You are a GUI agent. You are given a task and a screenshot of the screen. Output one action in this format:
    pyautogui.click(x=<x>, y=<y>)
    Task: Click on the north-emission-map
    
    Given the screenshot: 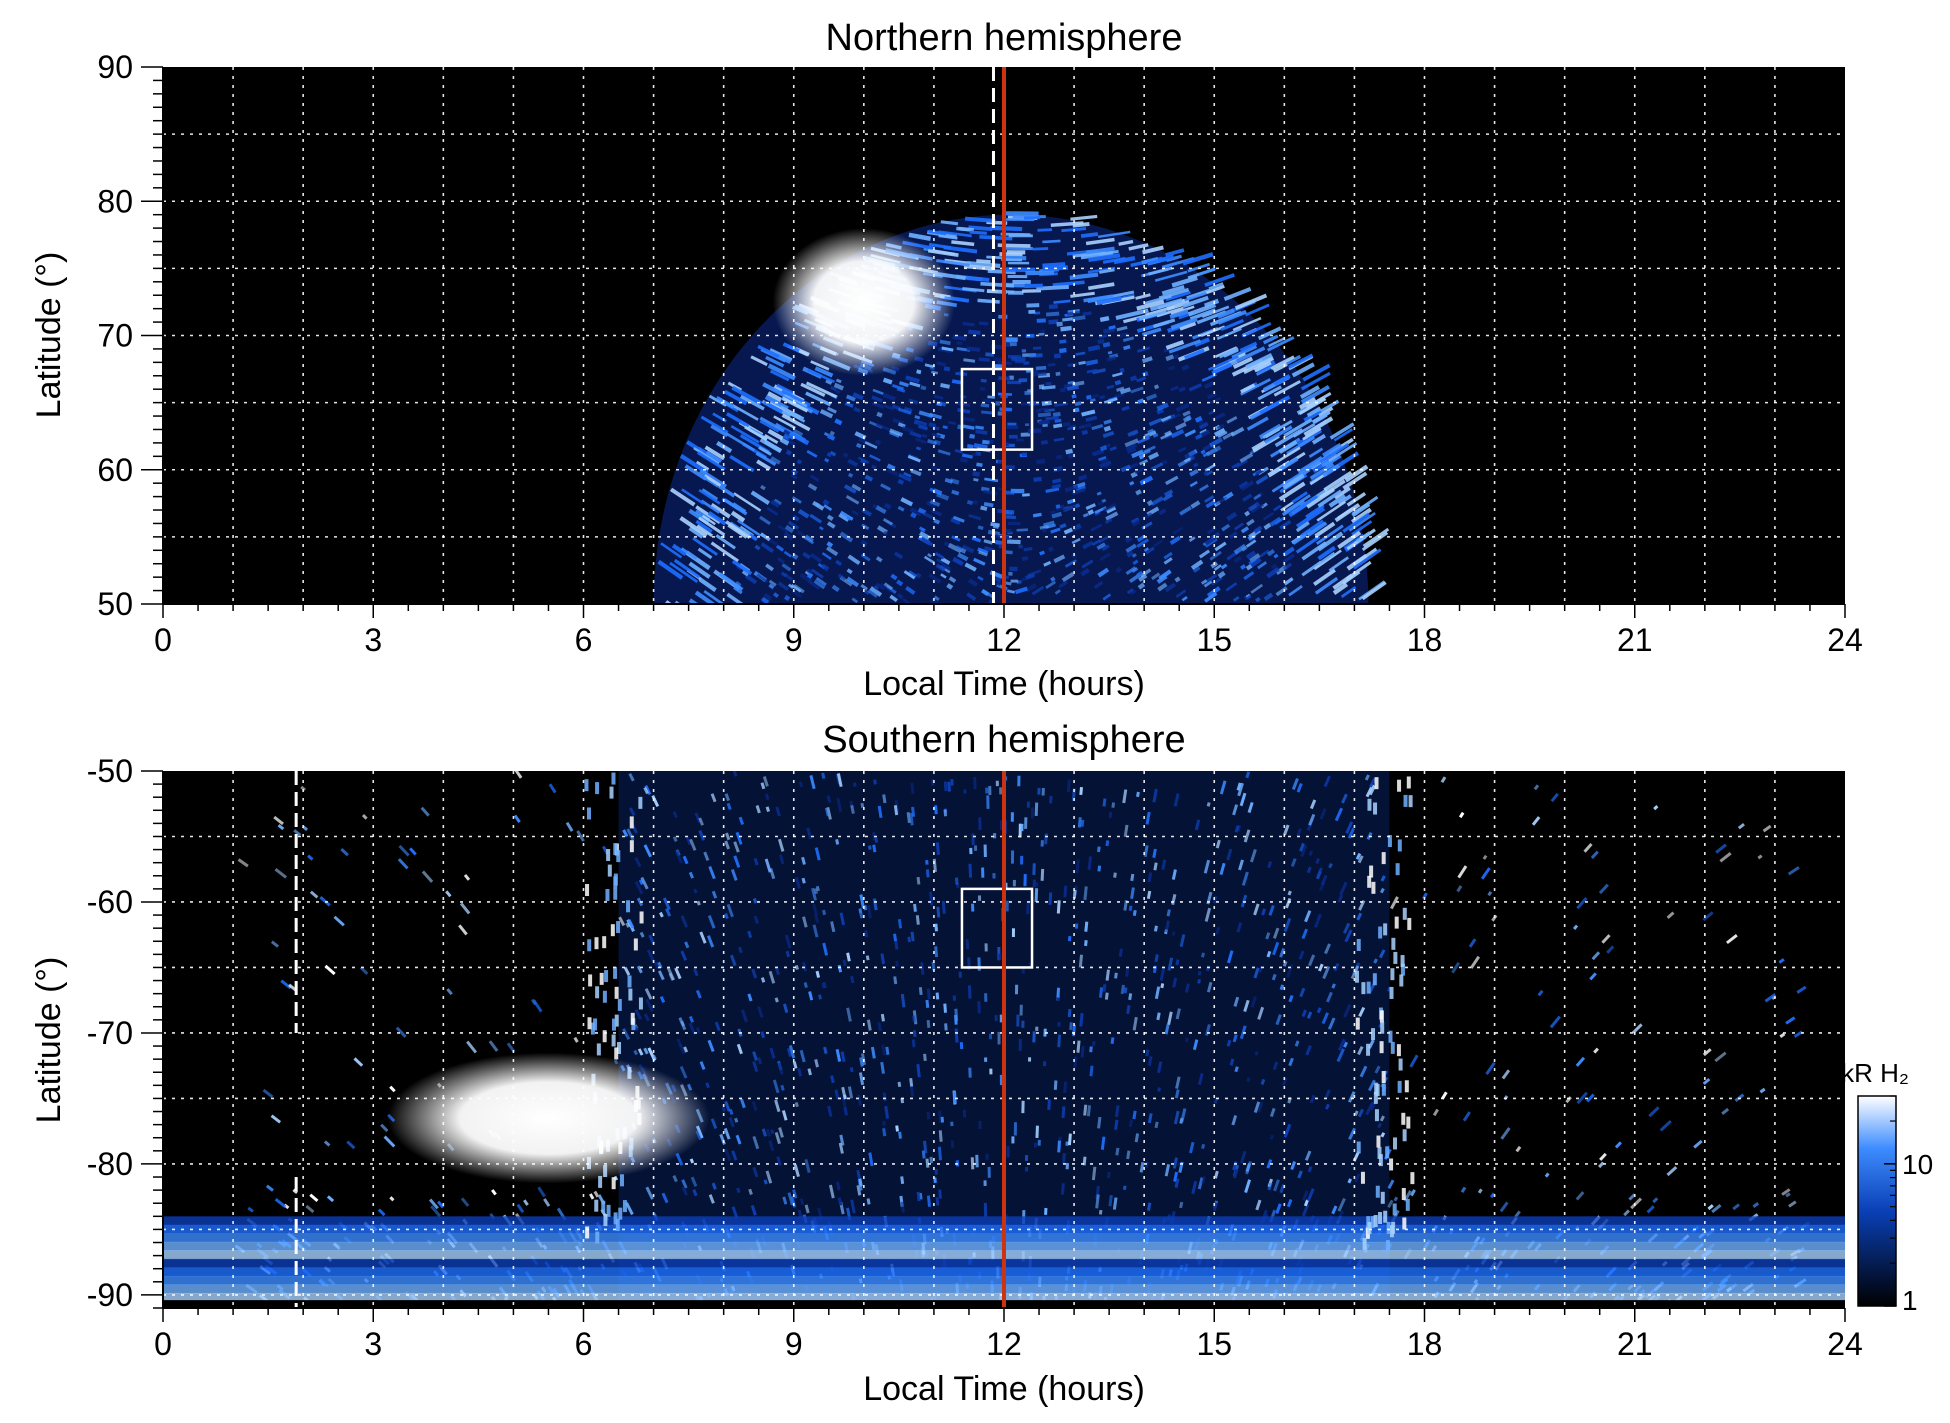 What is the action you would take?
    pyautogui.click(x=1021, y=407)
    